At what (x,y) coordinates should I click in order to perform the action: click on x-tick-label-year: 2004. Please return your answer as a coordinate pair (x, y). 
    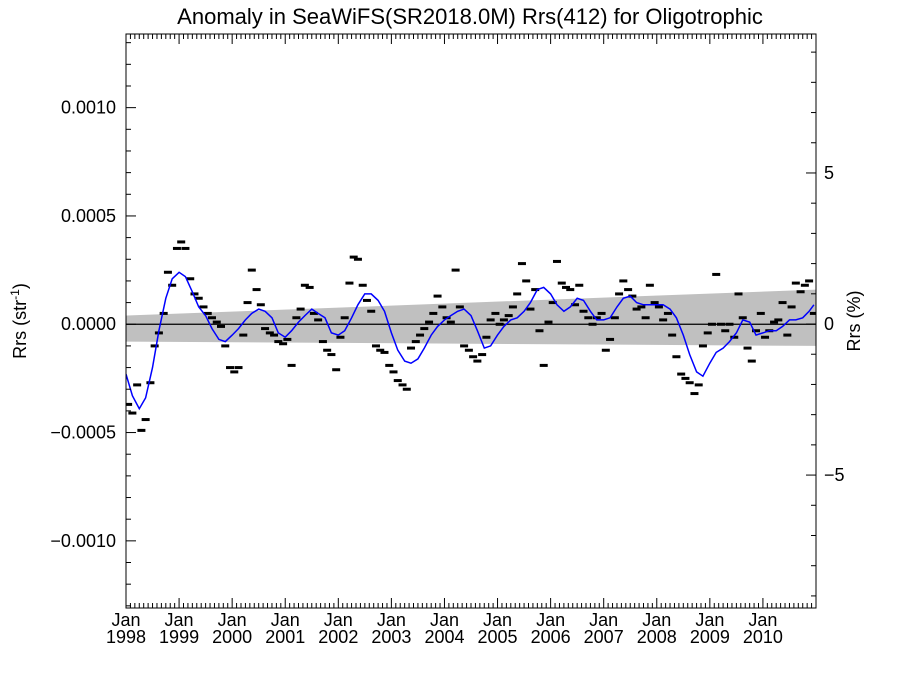
    Looking at the image, I should click on (444, 637).